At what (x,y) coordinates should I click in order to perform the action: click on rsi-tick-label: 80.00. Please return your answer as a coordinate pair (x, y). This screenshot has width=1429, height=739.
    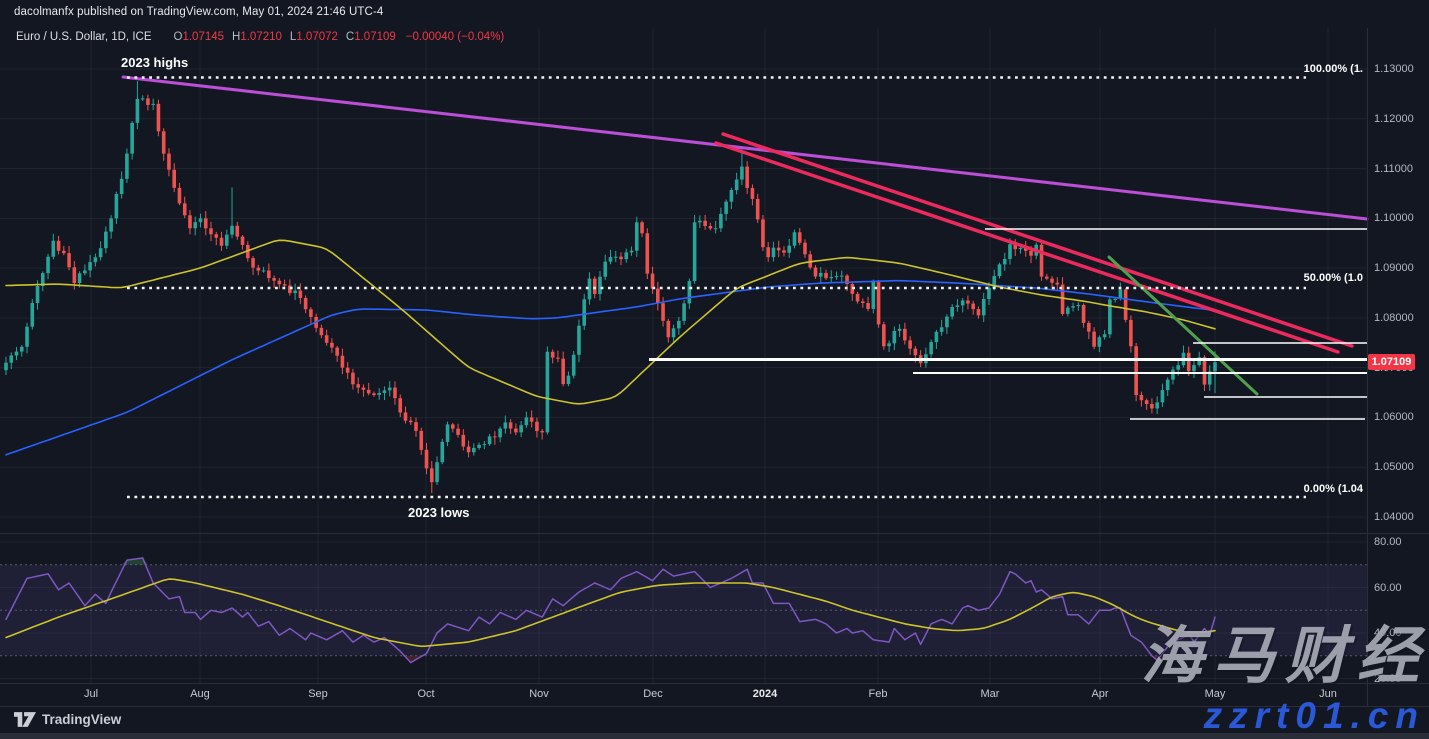
    Looking at the image, I should click on (1388, 542).